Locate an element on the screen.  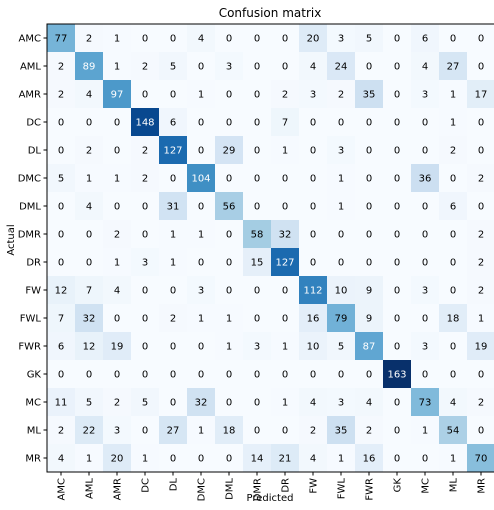
cell-value-label: 20 is located at coordinates (313, 39).